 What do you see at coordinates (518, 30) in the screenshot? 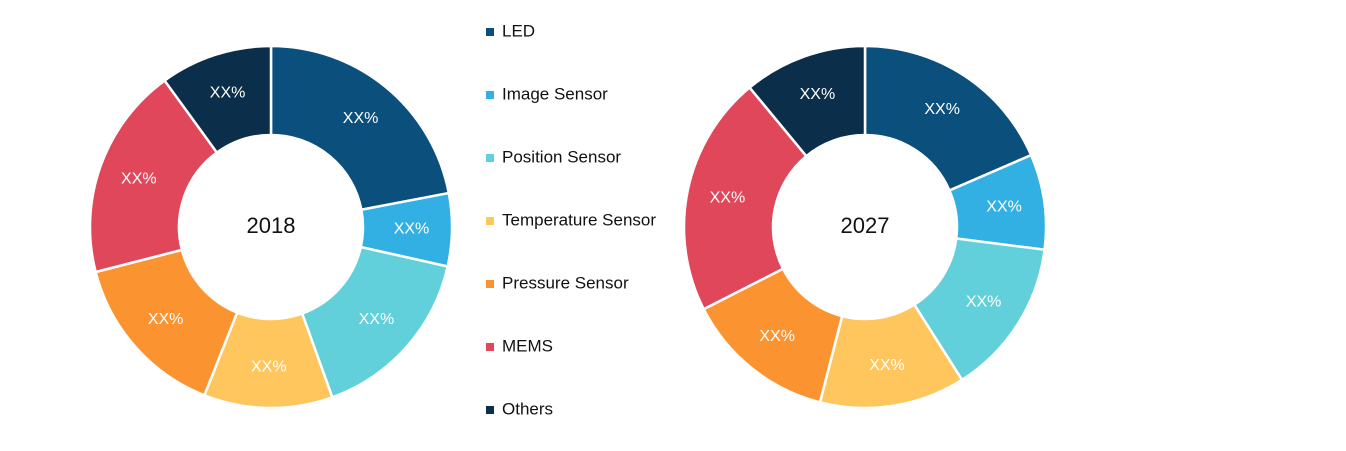
I see `legend-label: LED` at bounding box center [518, 30].